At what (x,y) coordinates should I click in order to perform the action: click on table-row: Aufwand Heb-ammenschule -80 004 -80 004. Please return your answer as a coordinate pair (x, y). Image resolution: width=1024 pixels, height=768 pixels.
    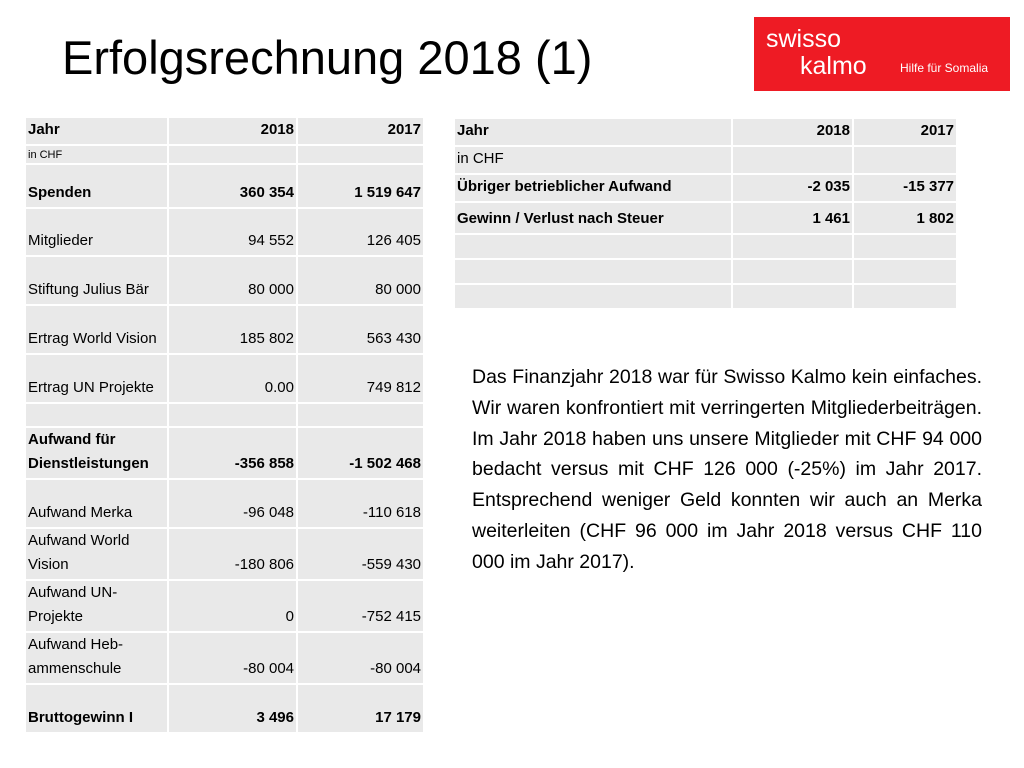
    Looking at the image, I should click on (224, 658).